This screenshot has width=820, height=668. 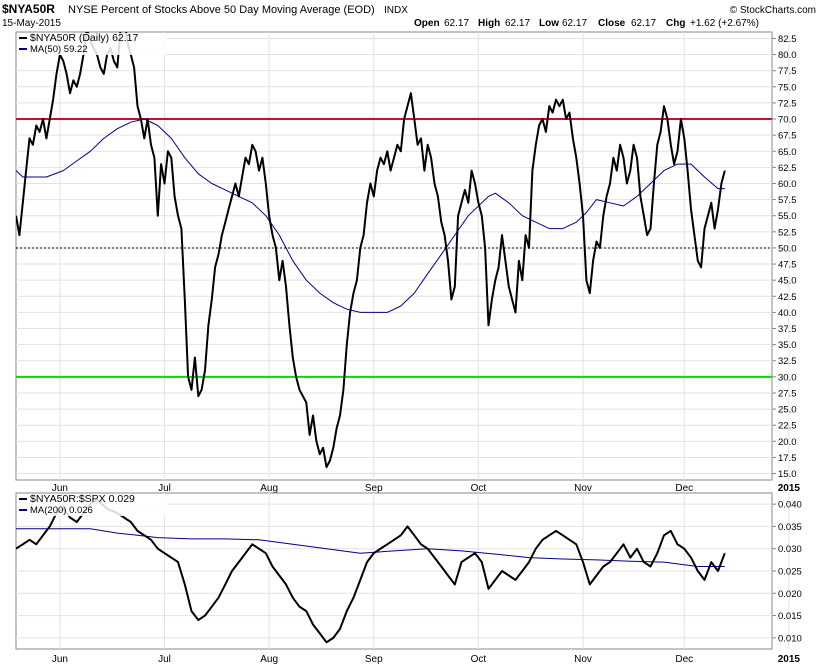 What do you see at coordinates (790, 505) in the screenshot?
I see `y-tick-label: 0.040` at bounding box center [790, 505].